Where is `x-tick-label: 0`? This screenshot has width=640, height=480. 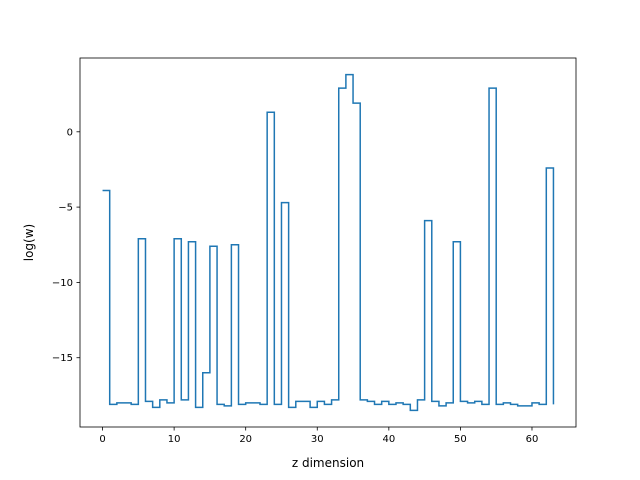 x-tick-label: 0 is located at coordinates (102, 439).